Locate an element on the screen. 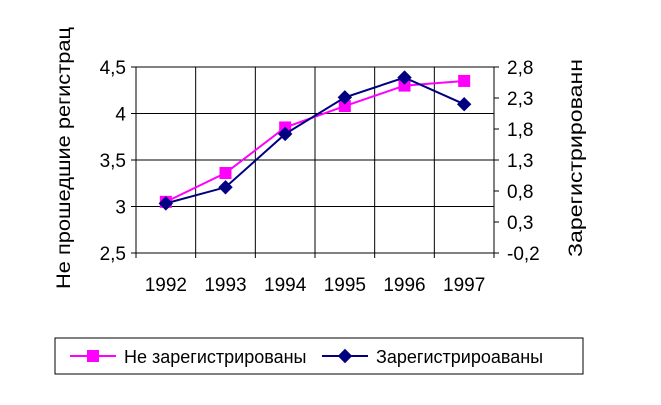 This screenshot has height=405, width=661. x-tick-label: 1993 is located at coordinates (225, 285).